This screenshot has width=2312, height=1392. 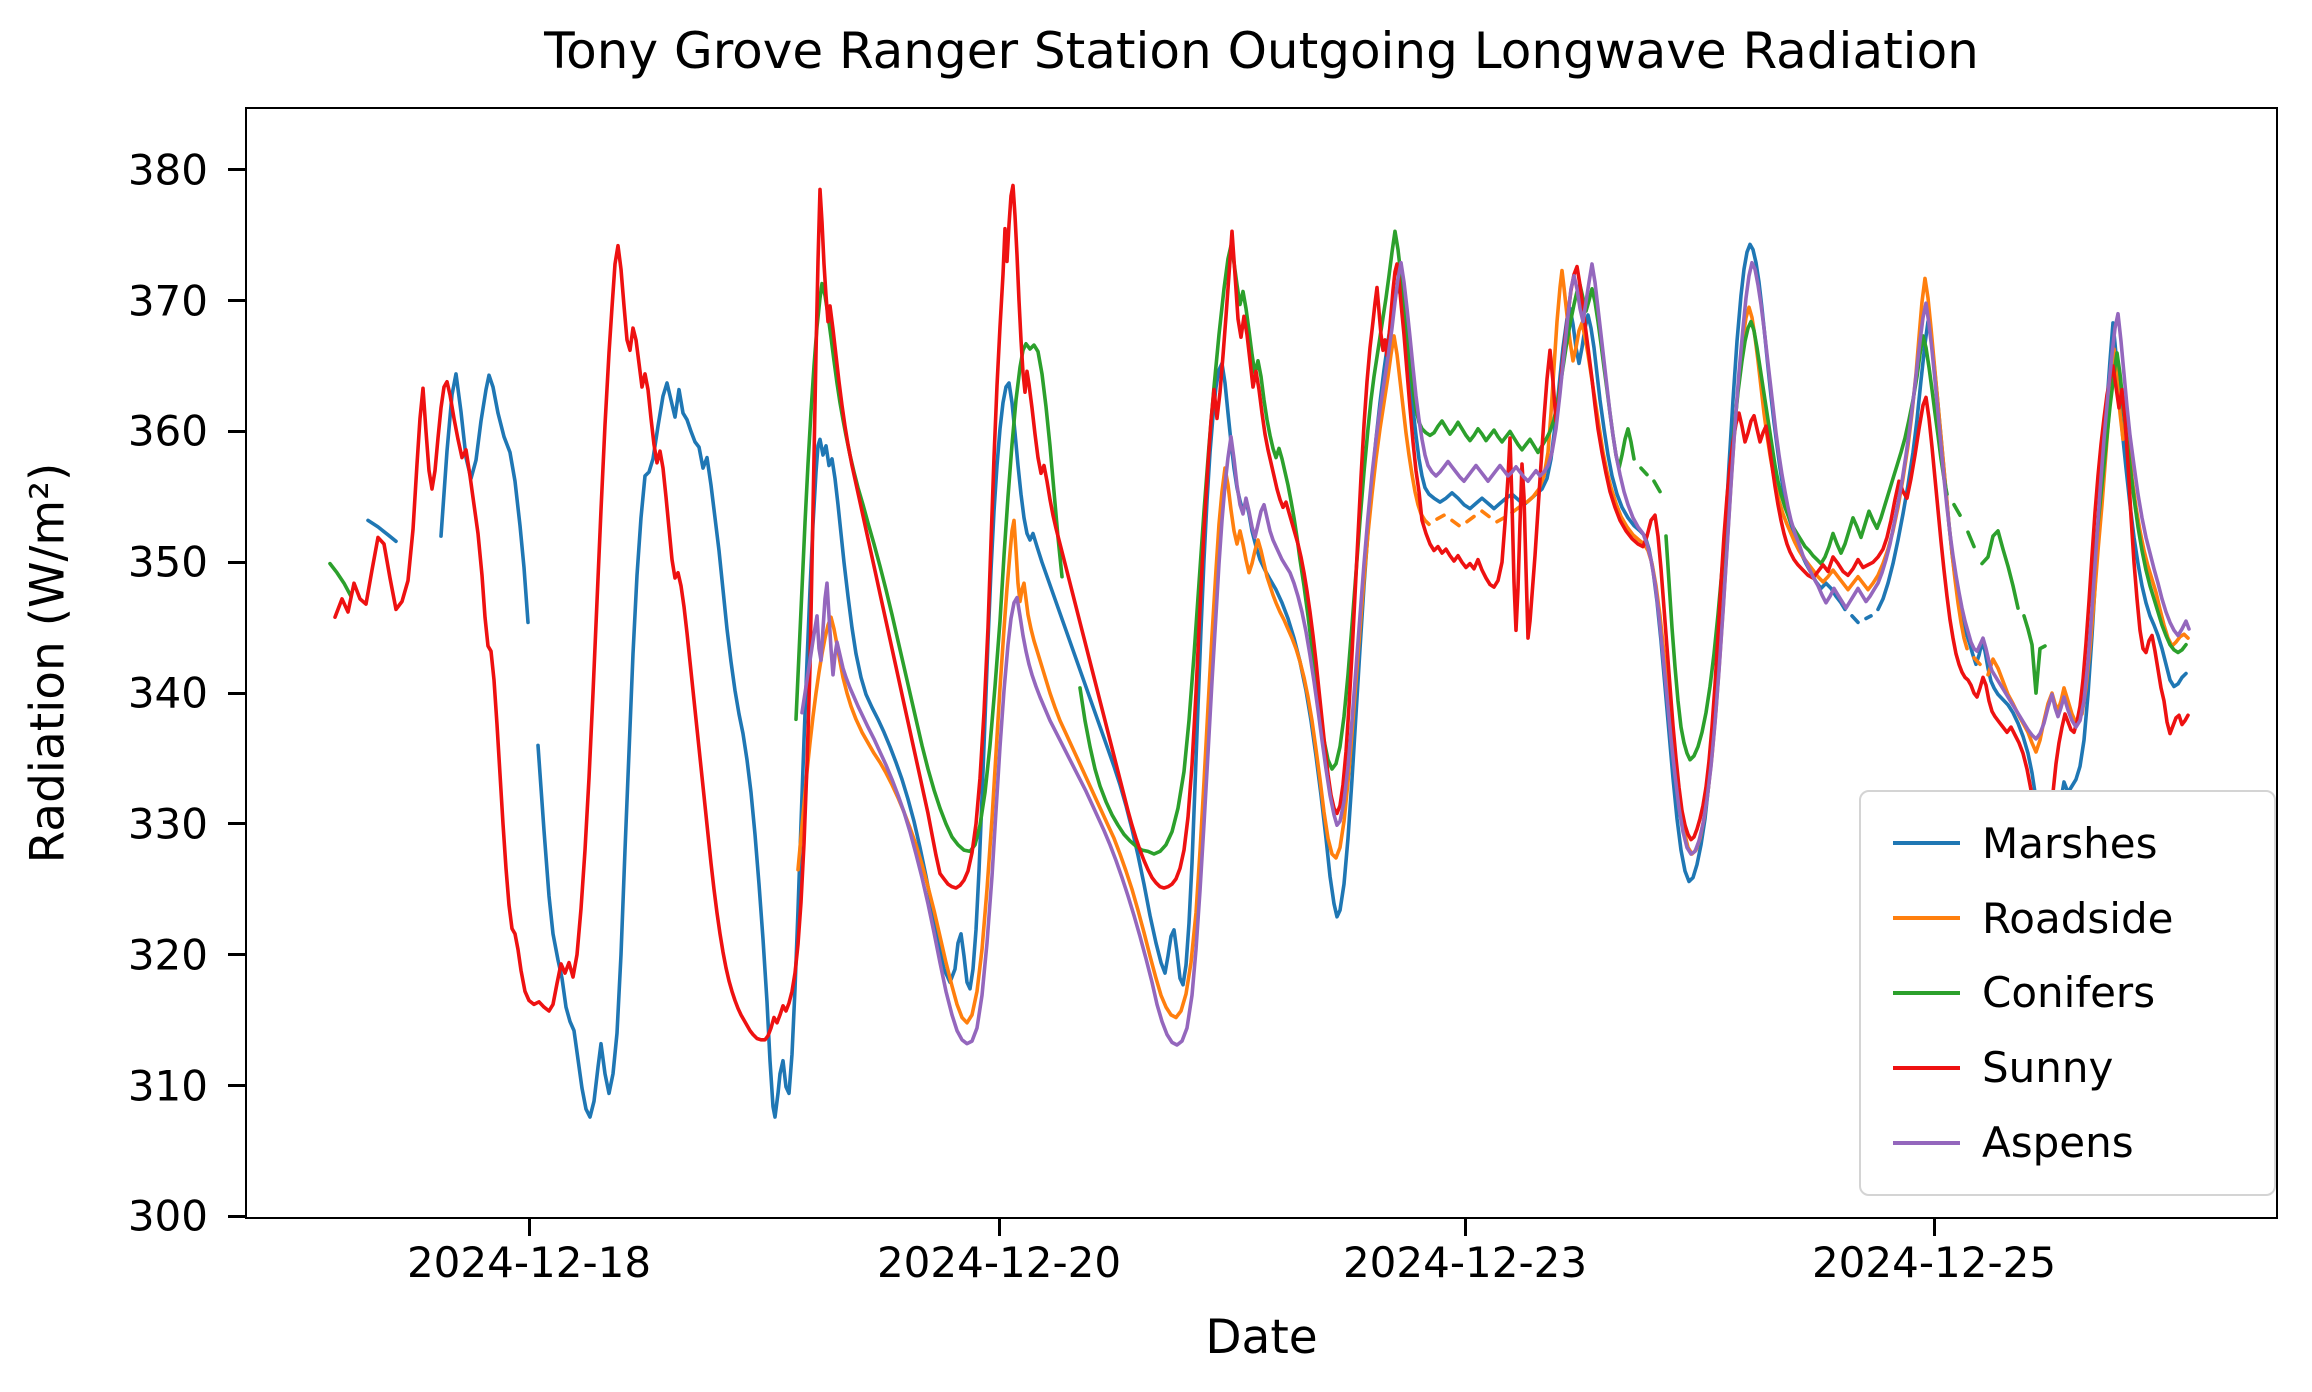 I want to click on y-tick-label: 360, so click(x=167, y=431).